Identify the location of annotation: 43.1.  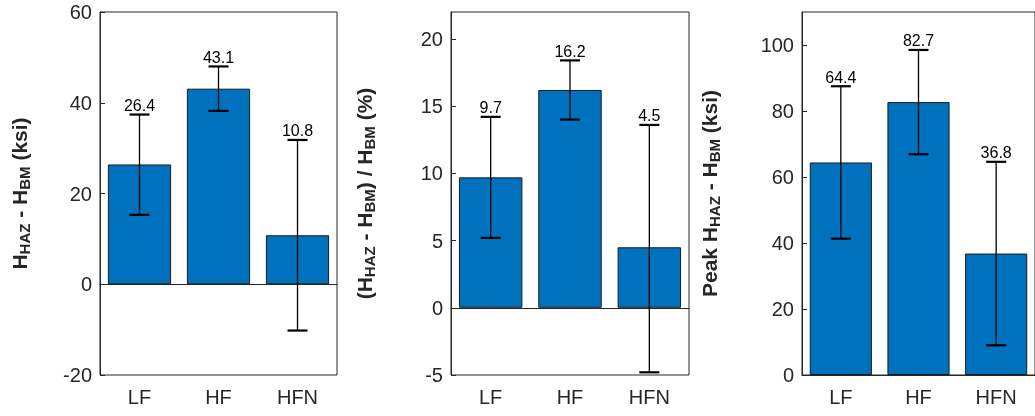
(218, 57).